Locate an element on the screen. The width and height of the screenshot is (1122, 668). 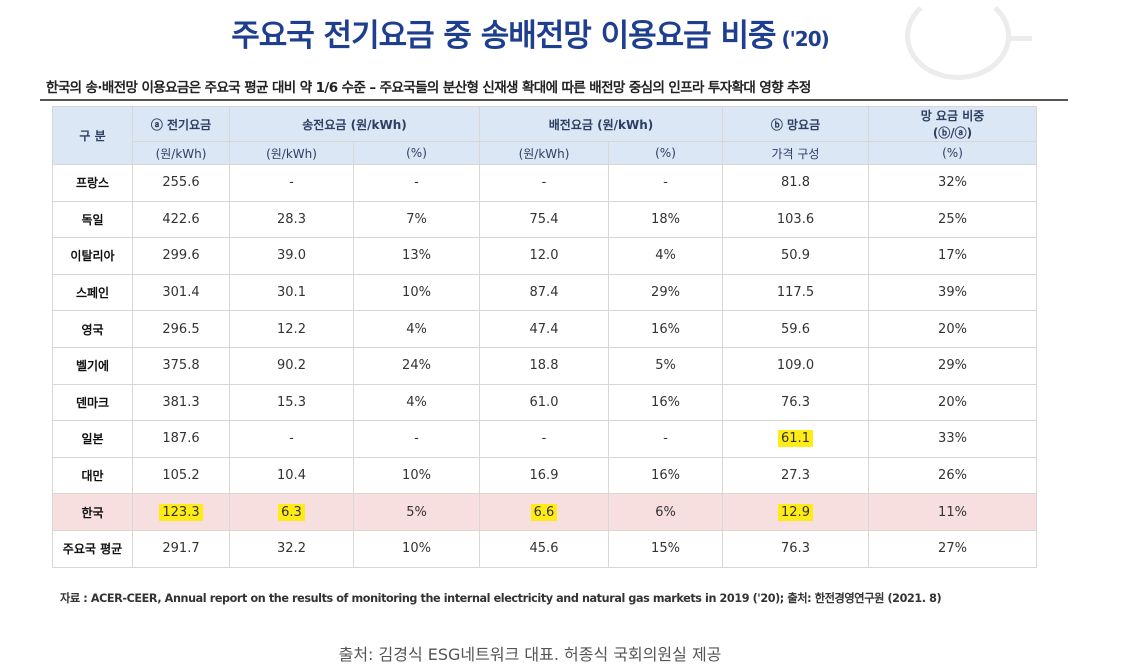
cell-grid: 109.0 is located at coordinates (795, 365).